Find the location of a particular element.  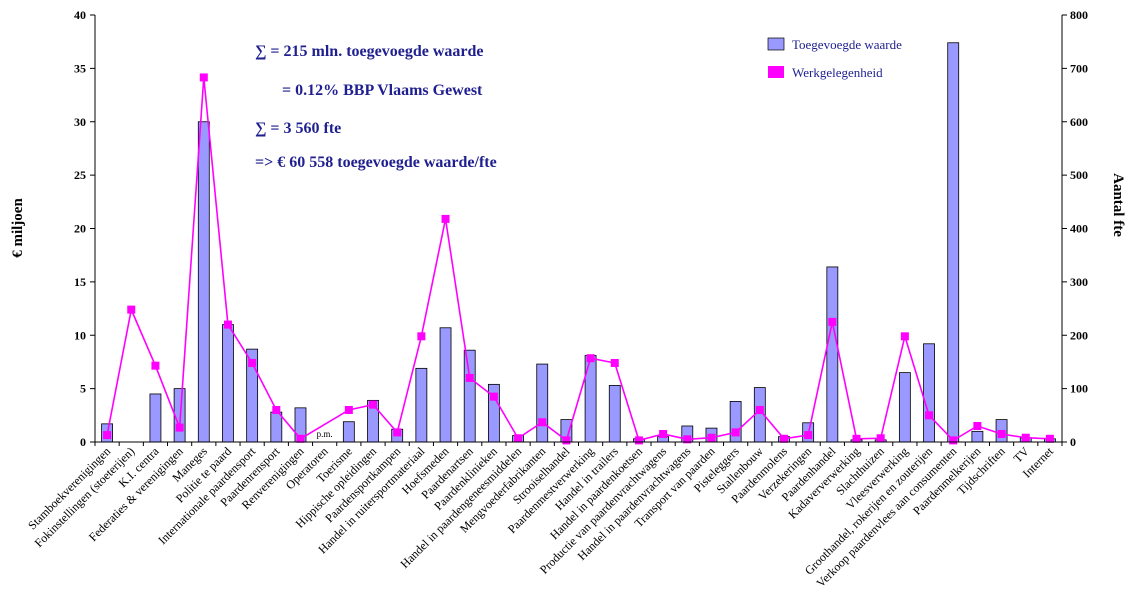

y-tick-left-label: 15 is located at coordinates (80, 282).